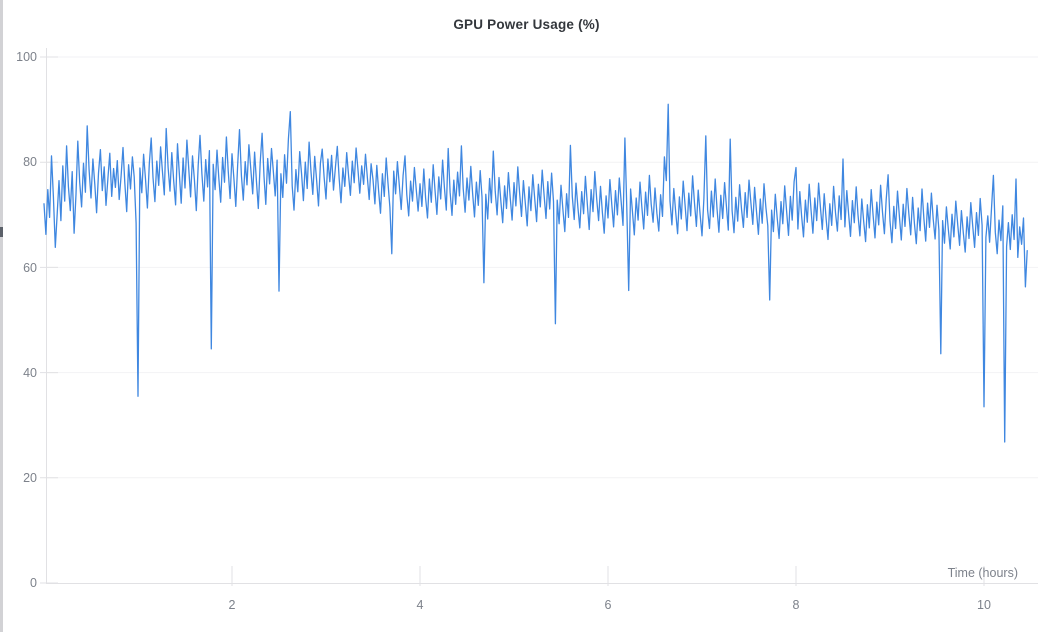  I want to click on y-tick-label-20: 20, so click(30, 478).